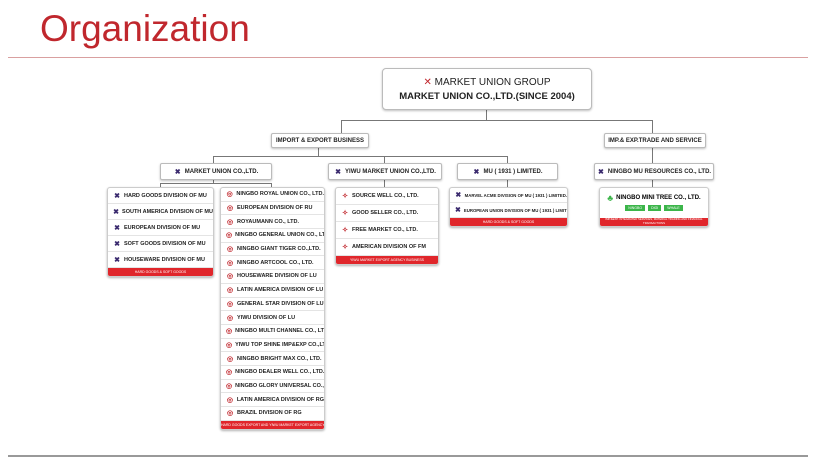 The width and height of the screenshot is (823, 458). I want to click on company-name: NINGBO MINI TREE CO., LTD., so click(658, 198).